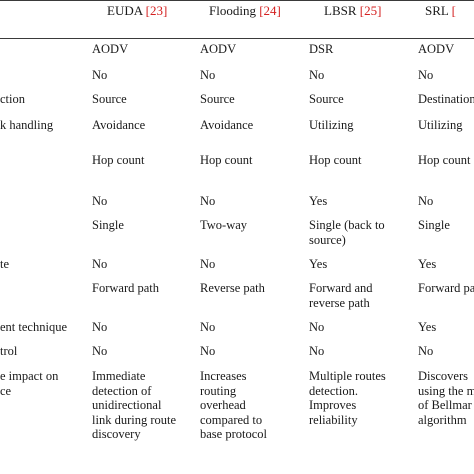  What do you see at coordinates (125, 10) in the screenshot?
I see `header-euda-name: EUDA` at bounding box center [125, 10].